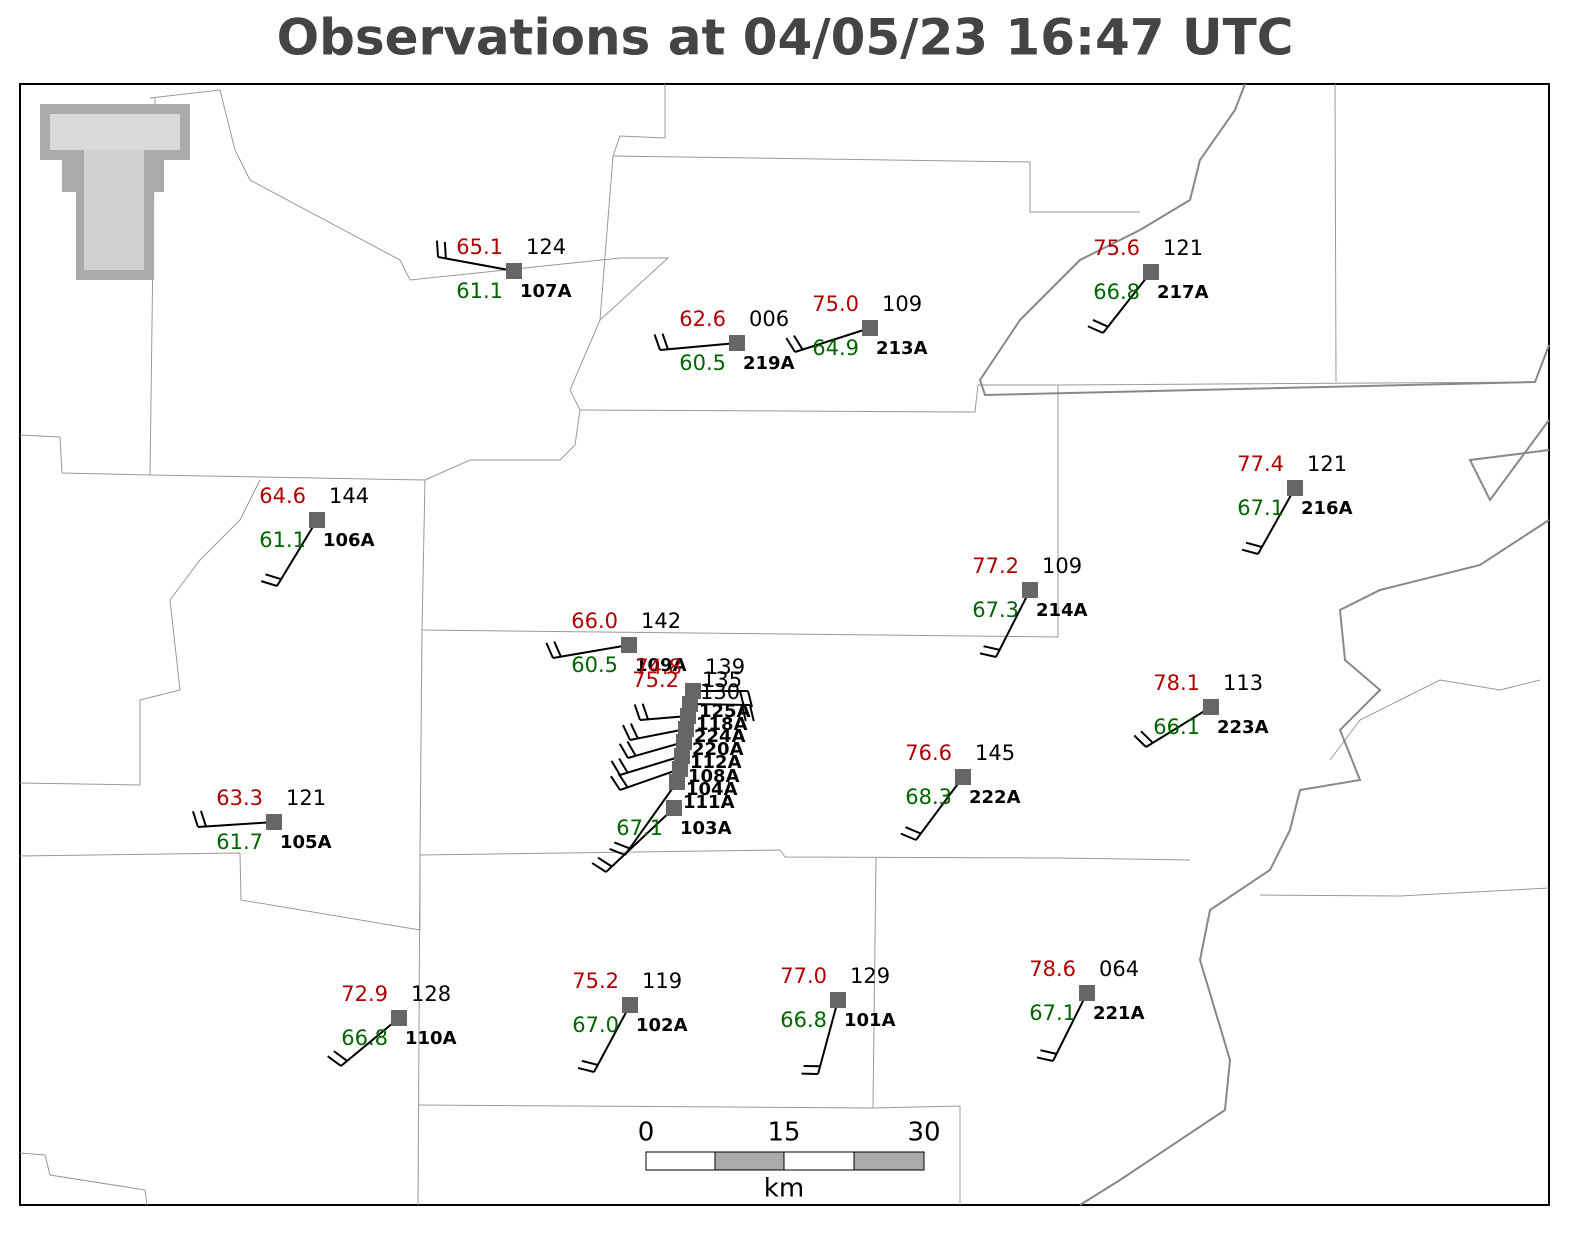 The width and height of the screenshot is (1589, 1241). I want to click on station-id: 118A, so click(722, 724).